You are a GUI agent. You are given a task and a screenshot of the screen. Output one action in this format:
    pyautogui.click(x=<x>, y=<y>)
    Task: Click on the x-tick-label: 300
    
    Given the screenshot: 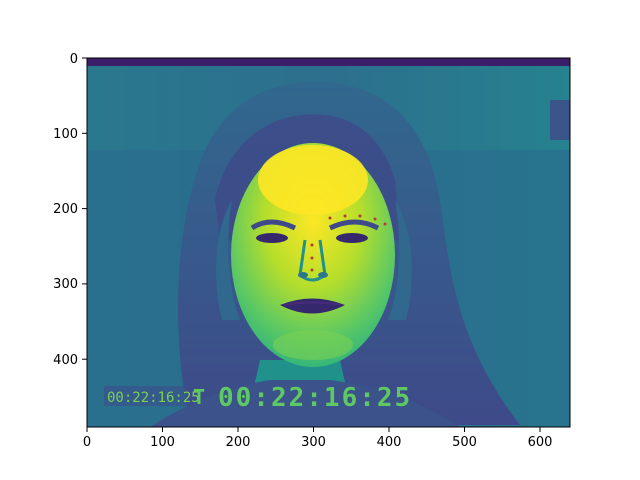 What is the action you would take?
    pyautogui.click(x=313, y=442)
    